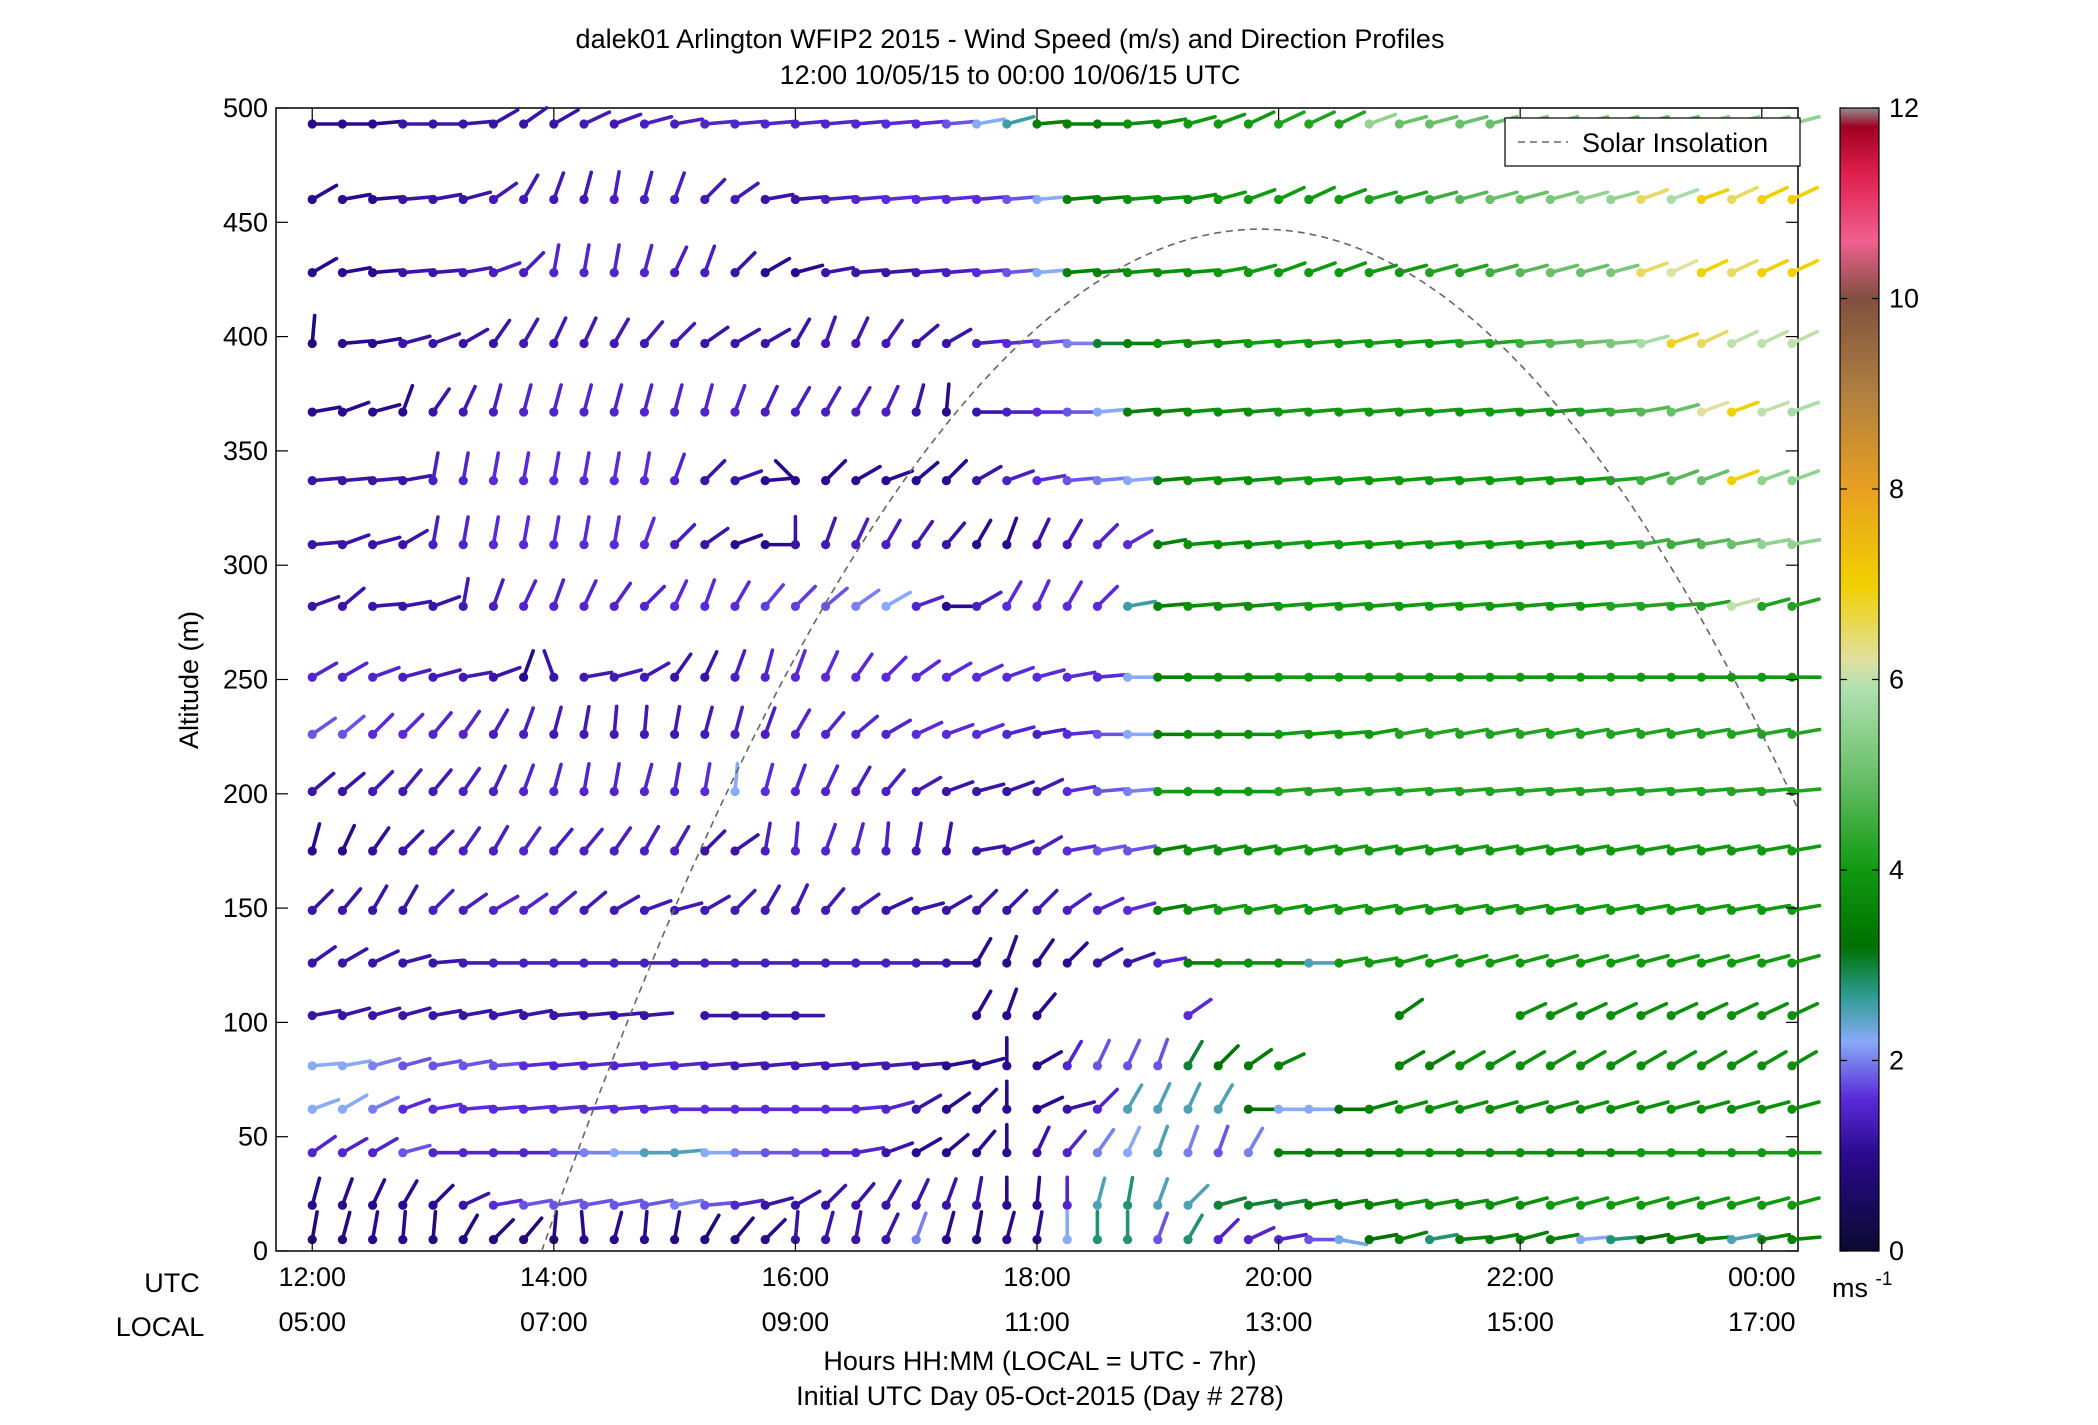  What do you see at coordinates (796, 1322) in the screenshot?
I see `x-tick-label-local: 09:00` at bounding box center [796, 1322].